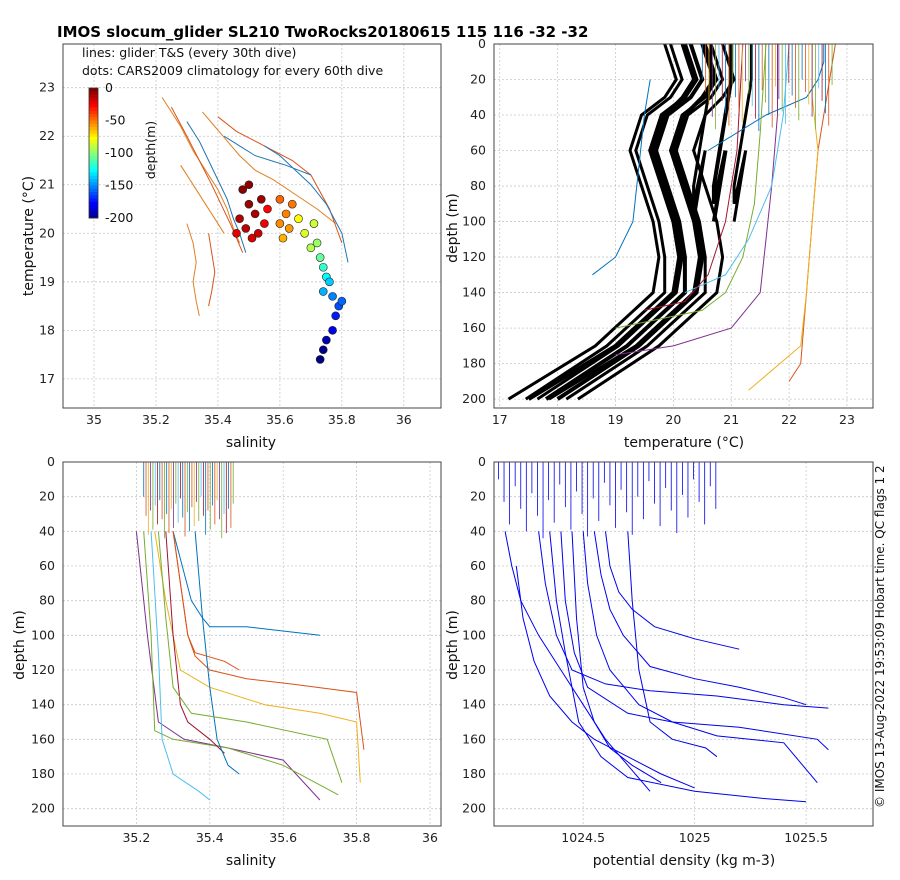  Describe the element at coordinates (218, 419) in the screenshot. I see `ts-xtick-label: 35.4` at that location.